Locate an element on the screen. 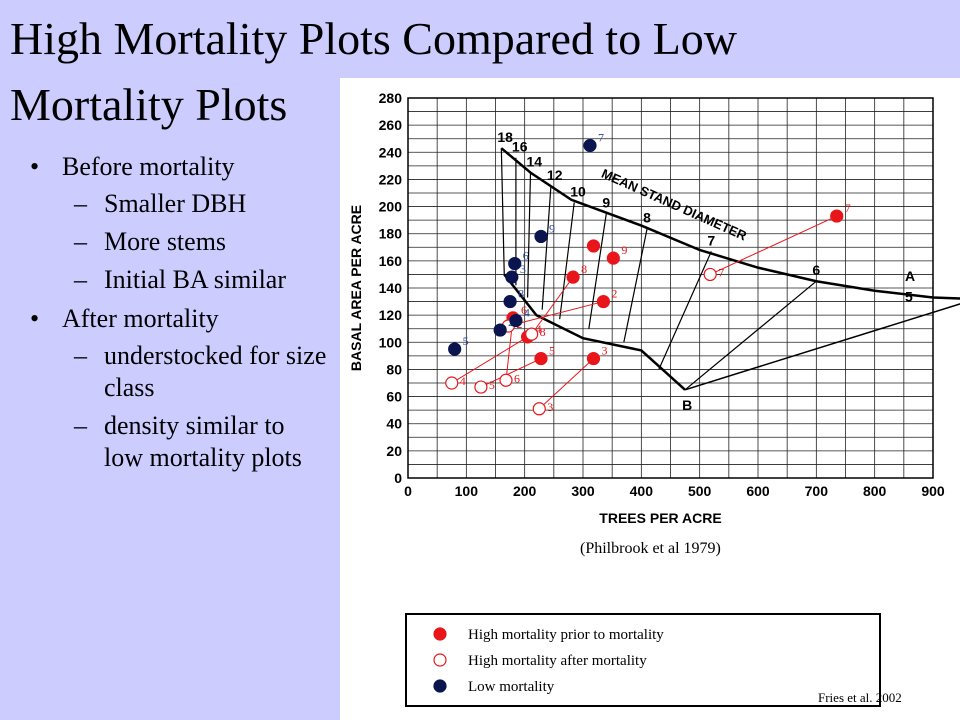  diameter-label: 18 is located at coordinates (505, 137).